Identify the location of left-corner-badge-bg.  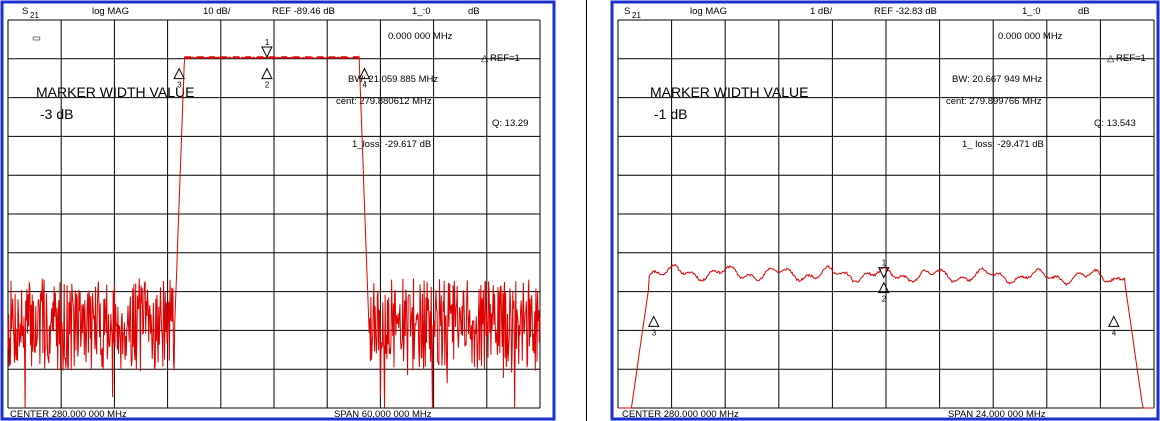
(38, 37).